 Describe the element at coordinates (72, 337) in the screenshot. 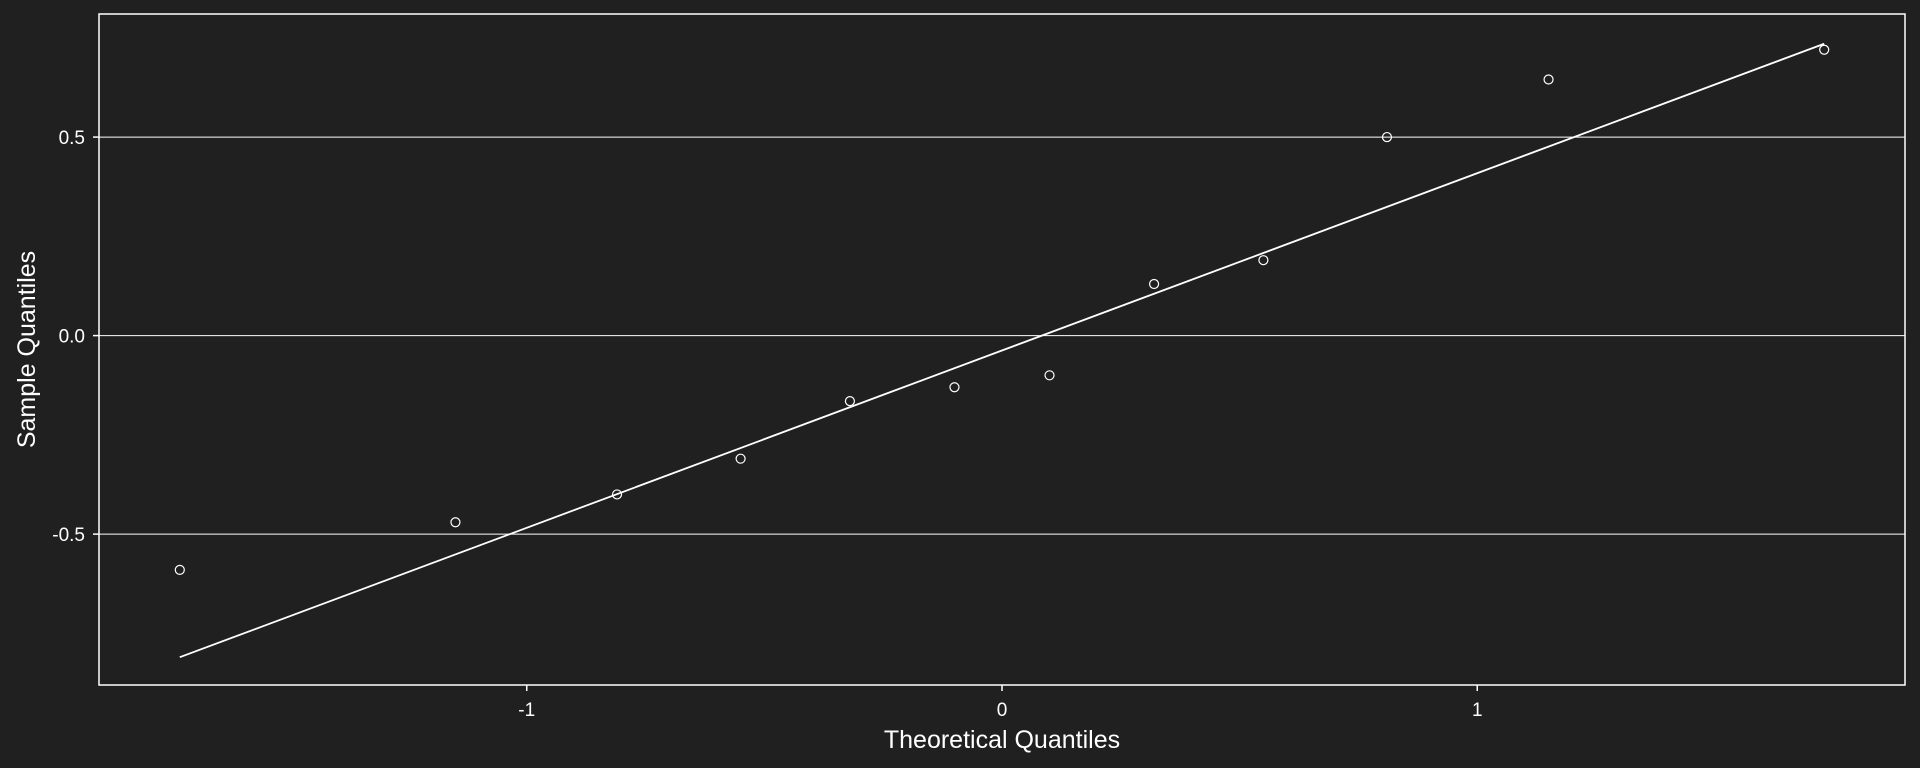

I see `y-tick-label: 0.0` at that location.